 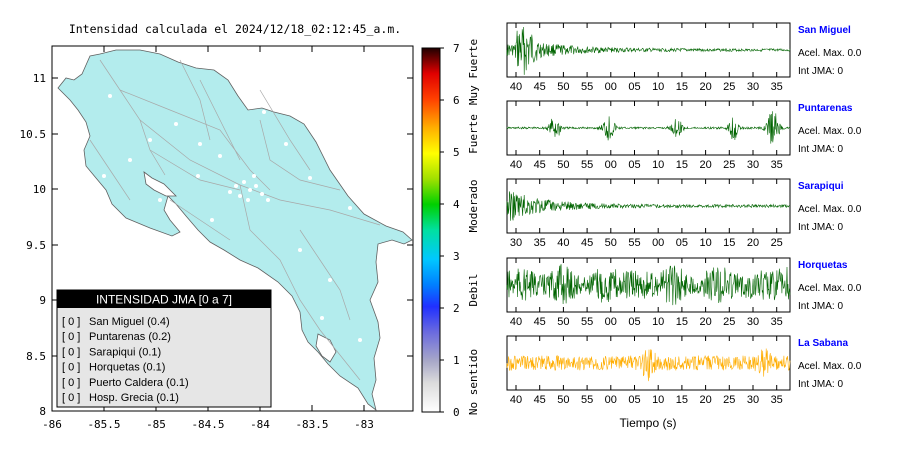 What do you see at coordinates (39, 78) in the screenshot?
I see `map-y-tick-label: 11` at bounding box center [39, 78].